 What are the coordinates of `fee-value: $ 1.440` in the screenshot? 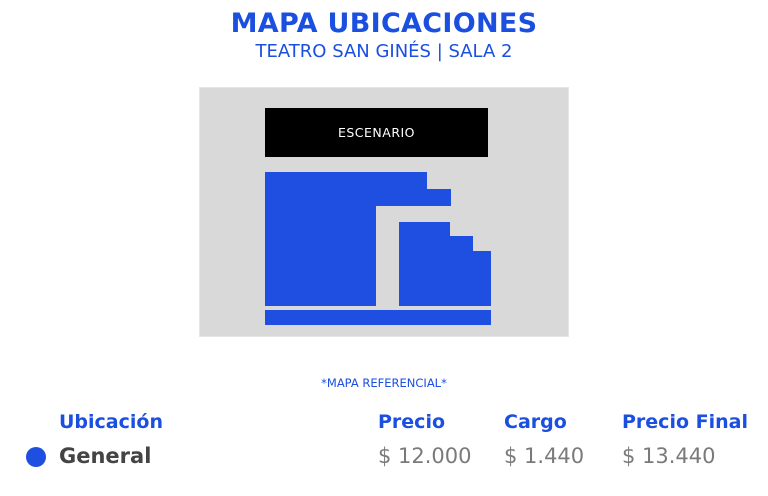 It's located at (544, 456).